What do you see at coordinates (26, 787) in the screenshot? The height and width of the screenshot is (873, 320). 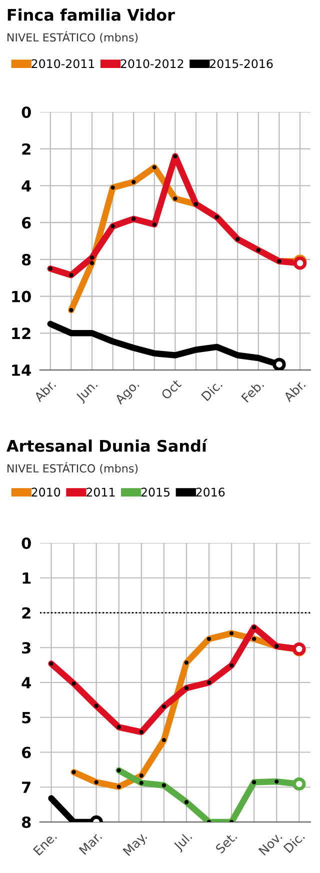 I see `y-tick-label: 7` at bounding box center [26, 787].